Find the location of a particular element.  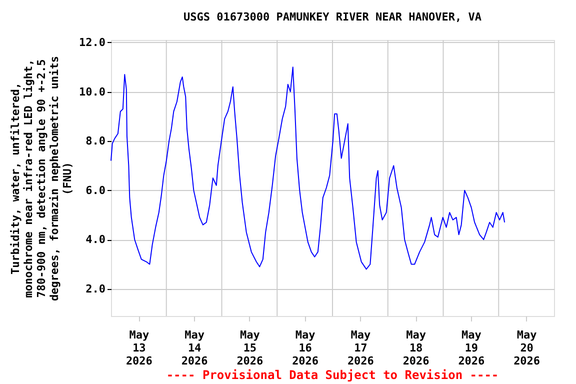

y-tick-label: 8.0 is located at coordinates (96, 141).